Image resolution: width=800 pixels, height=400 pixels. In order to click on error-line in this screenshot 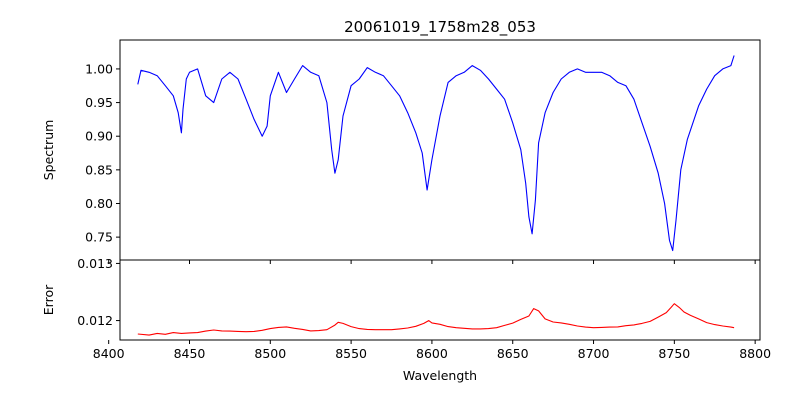, I will do `click(436, 319)`.